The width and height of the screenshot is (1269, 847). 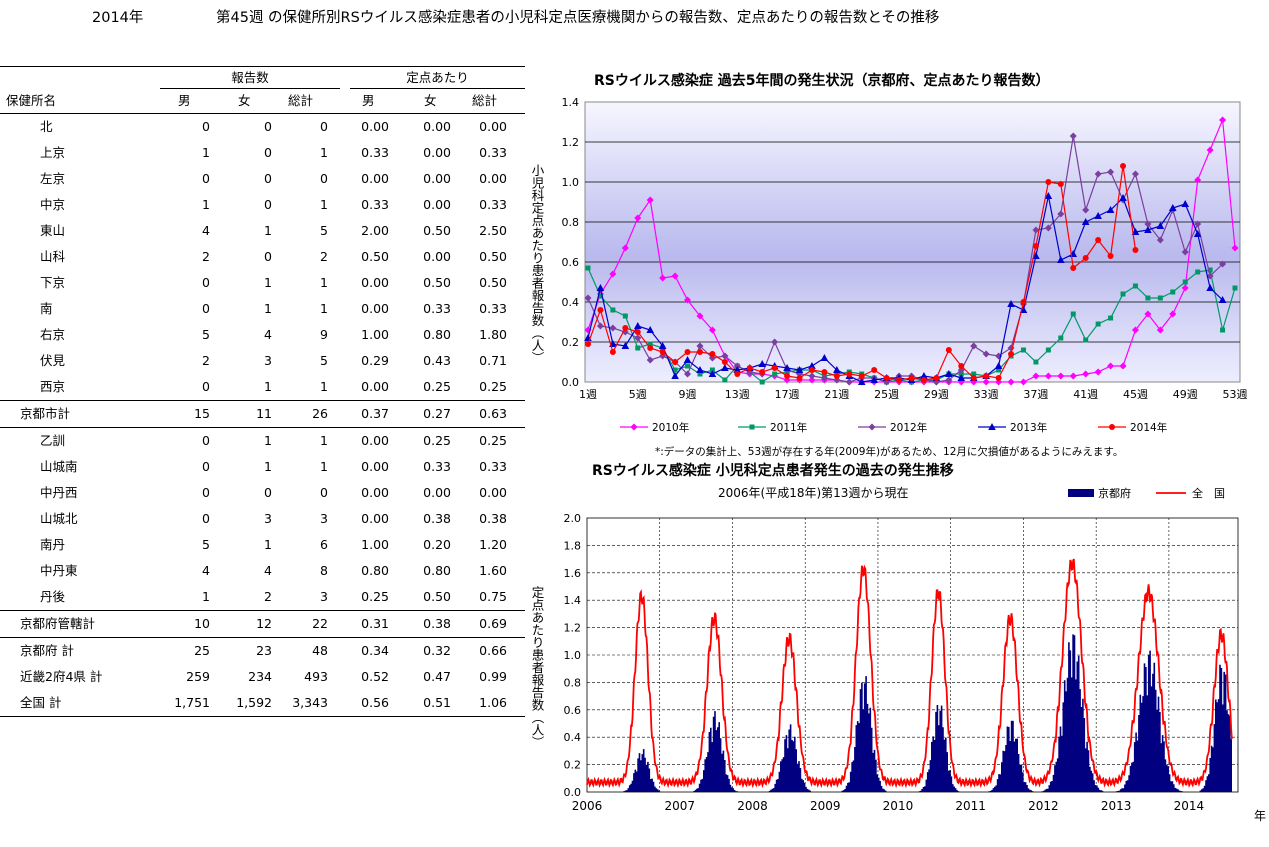 I want to click on legend: 京都府 全 国, so click(x=1146, y=493).